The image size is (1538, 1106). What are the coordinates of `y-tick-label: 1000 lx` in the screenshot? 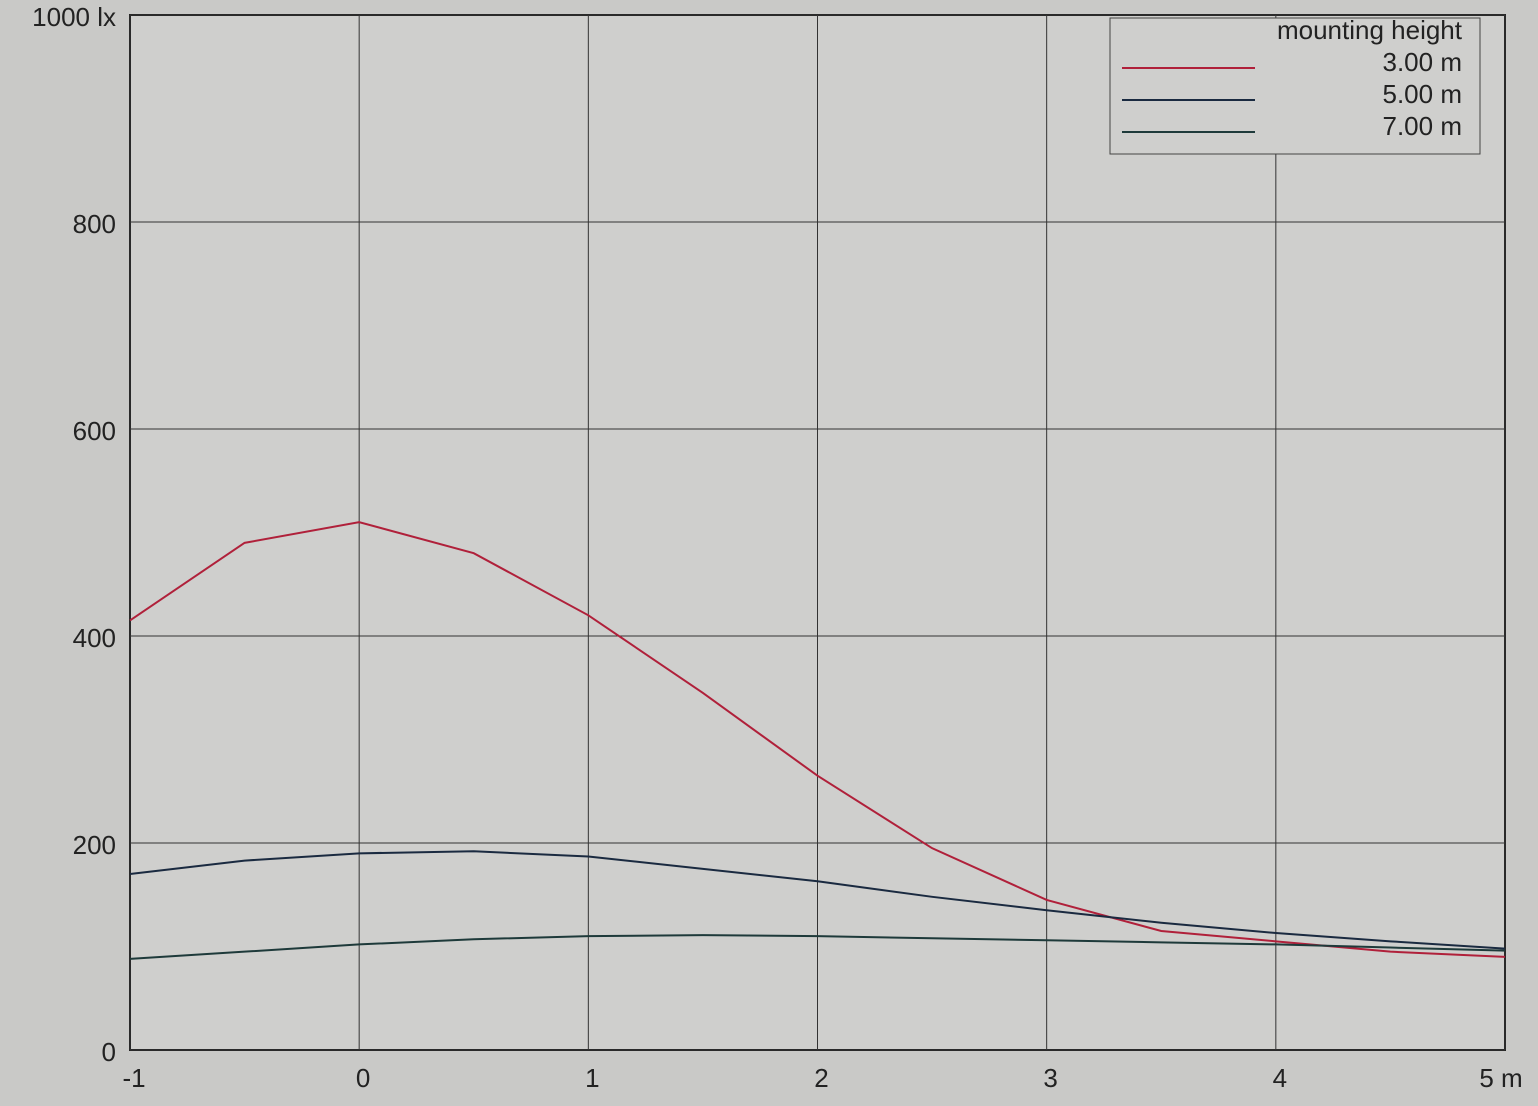 It's located at (74, 17).